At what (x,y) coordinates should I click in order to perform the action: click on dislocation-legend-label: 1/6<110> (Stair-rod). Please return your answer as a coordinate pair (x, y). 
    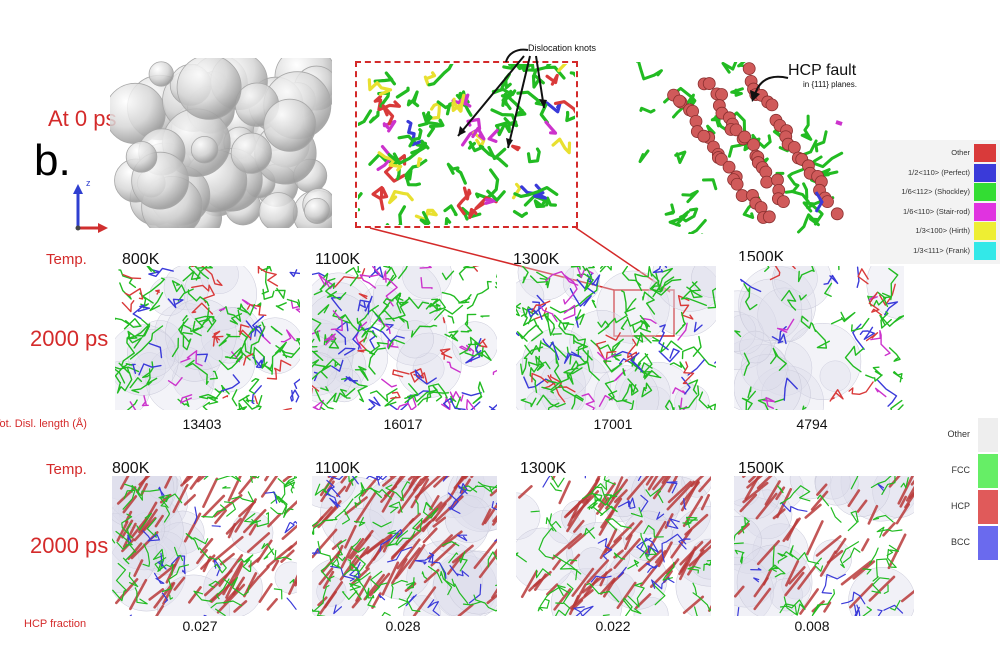
    Looking at the image, I should click on (936, 211).